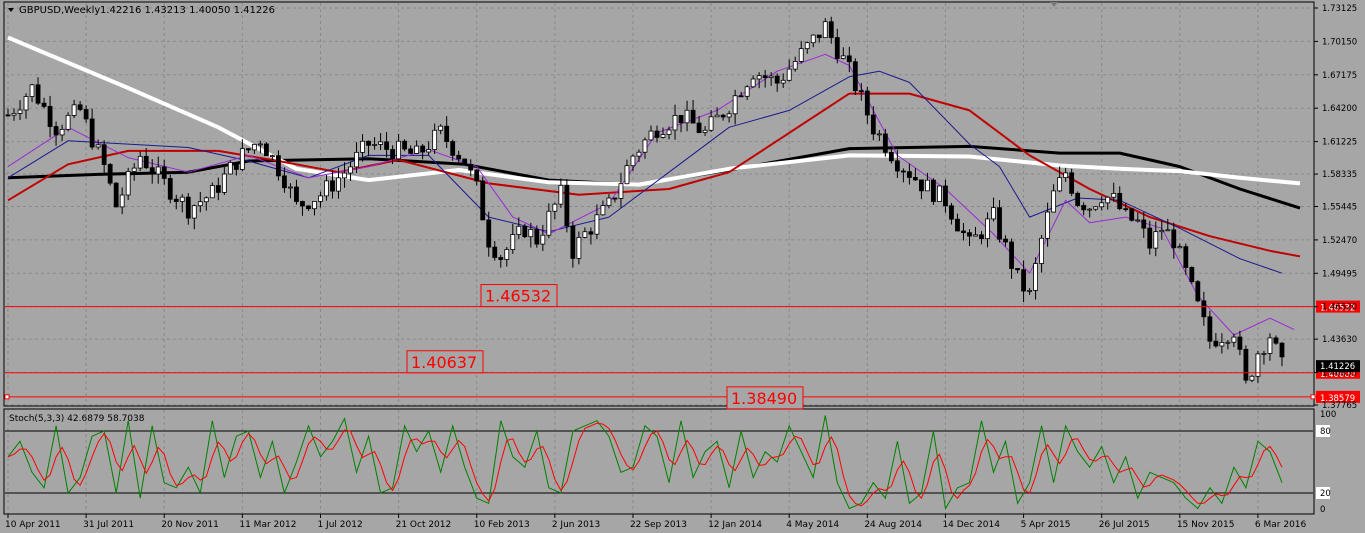  I want to click on current-price-label: 1.41226, so click(1337, 367).